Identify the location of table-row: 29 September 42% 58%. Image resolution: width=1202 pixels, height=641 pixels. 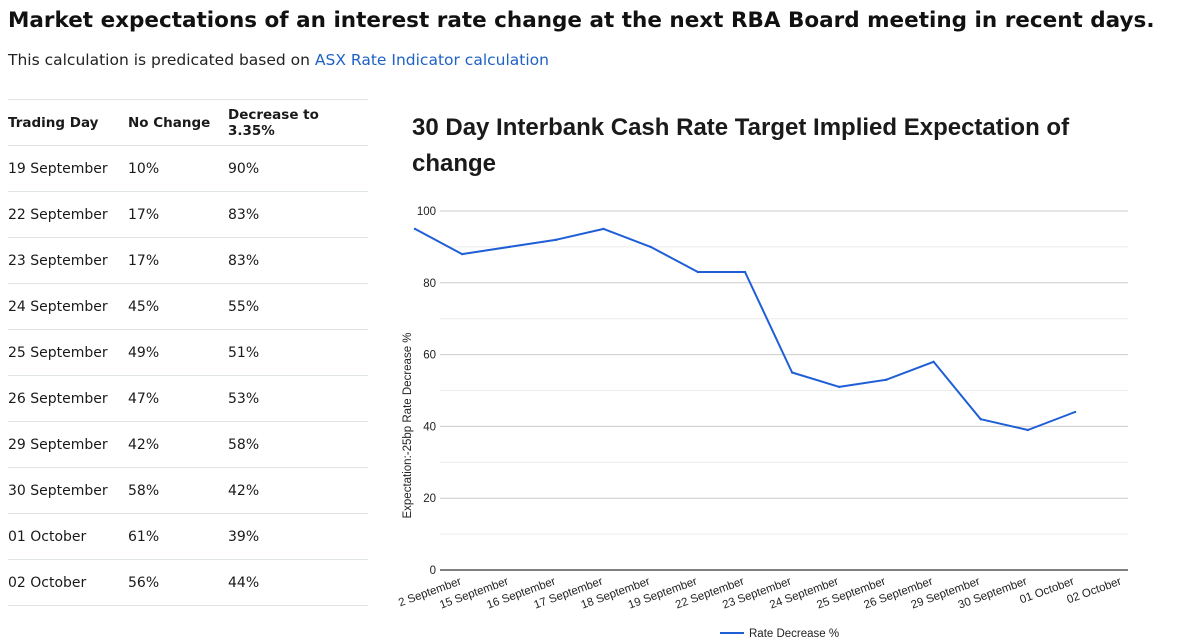
(188, 444).